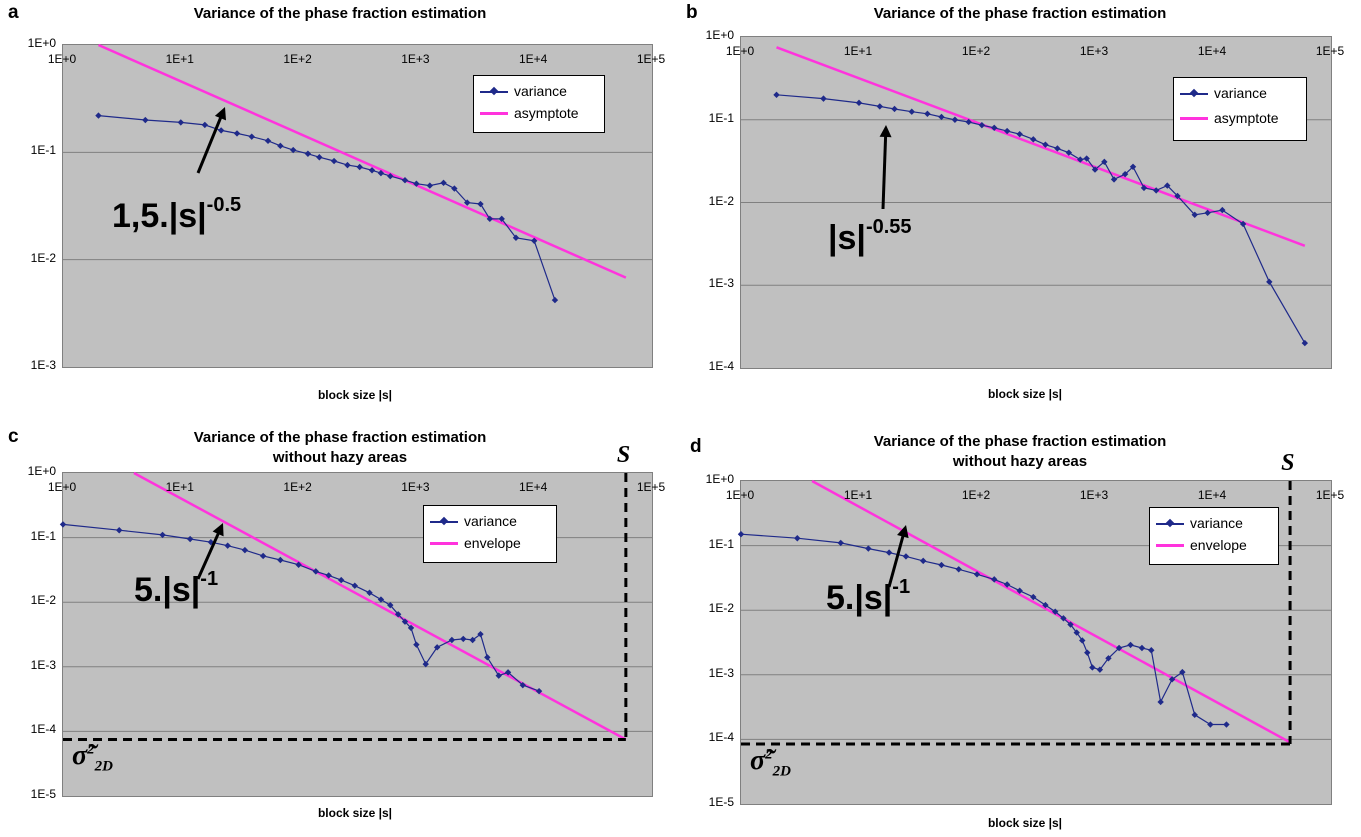  What do you see at coordinates (490, 534) in the screenshot?
I see `legend: variance envelope` at bounding box center [490, 534].